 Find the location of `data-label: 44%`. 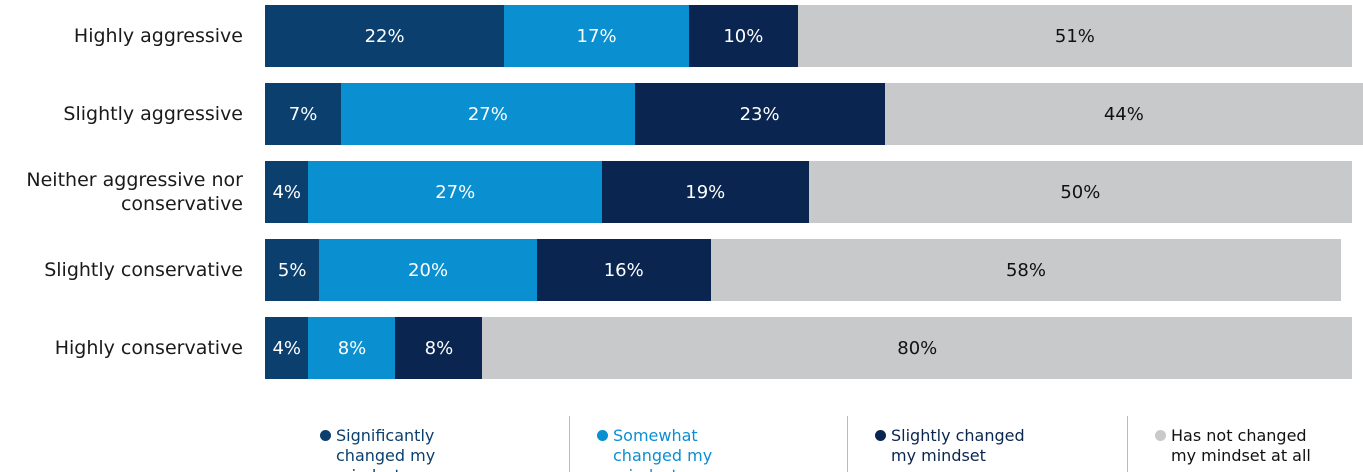

data-label: 44% is located at coordinates (1123, 114).